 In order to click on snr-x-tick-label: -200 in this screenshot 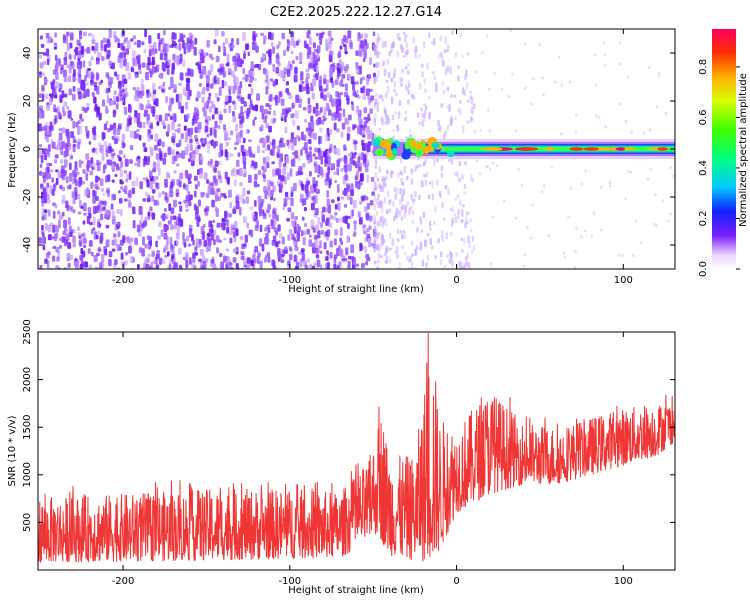, I will do `click(123, 581)`.